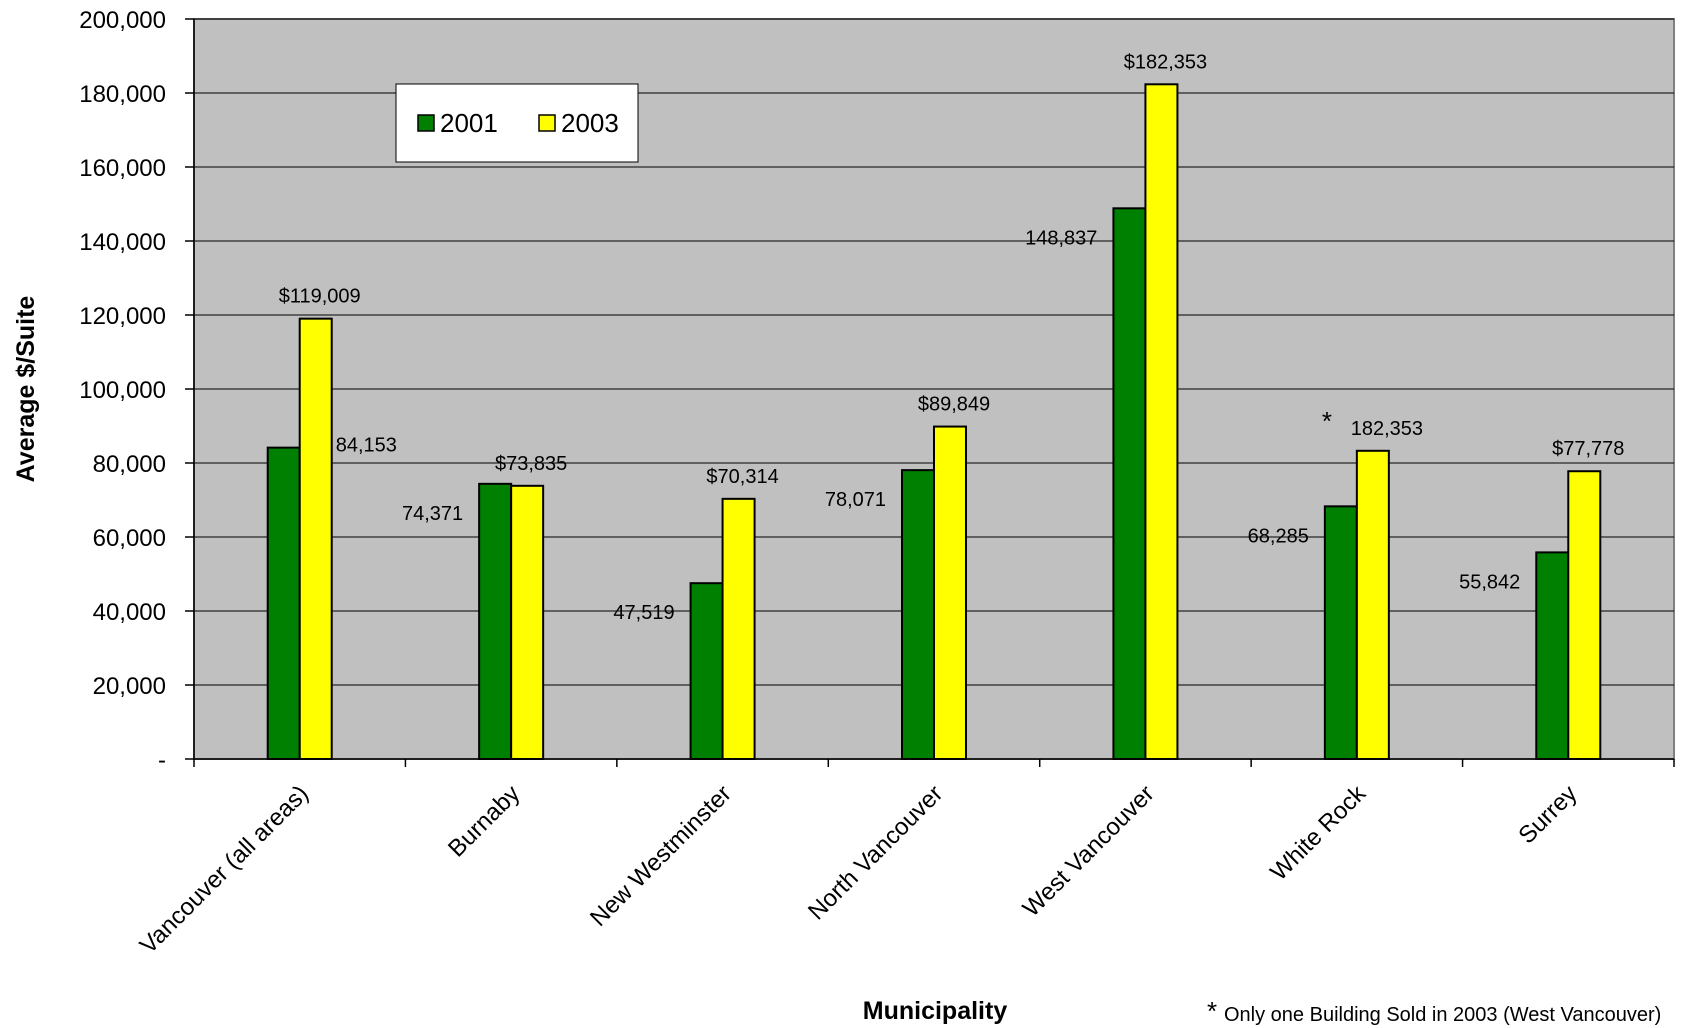  What do you see at coordinates (738, 628) in the screenshot?
I see `bar-2003-new-westminster` at bounding box center [738, 628].